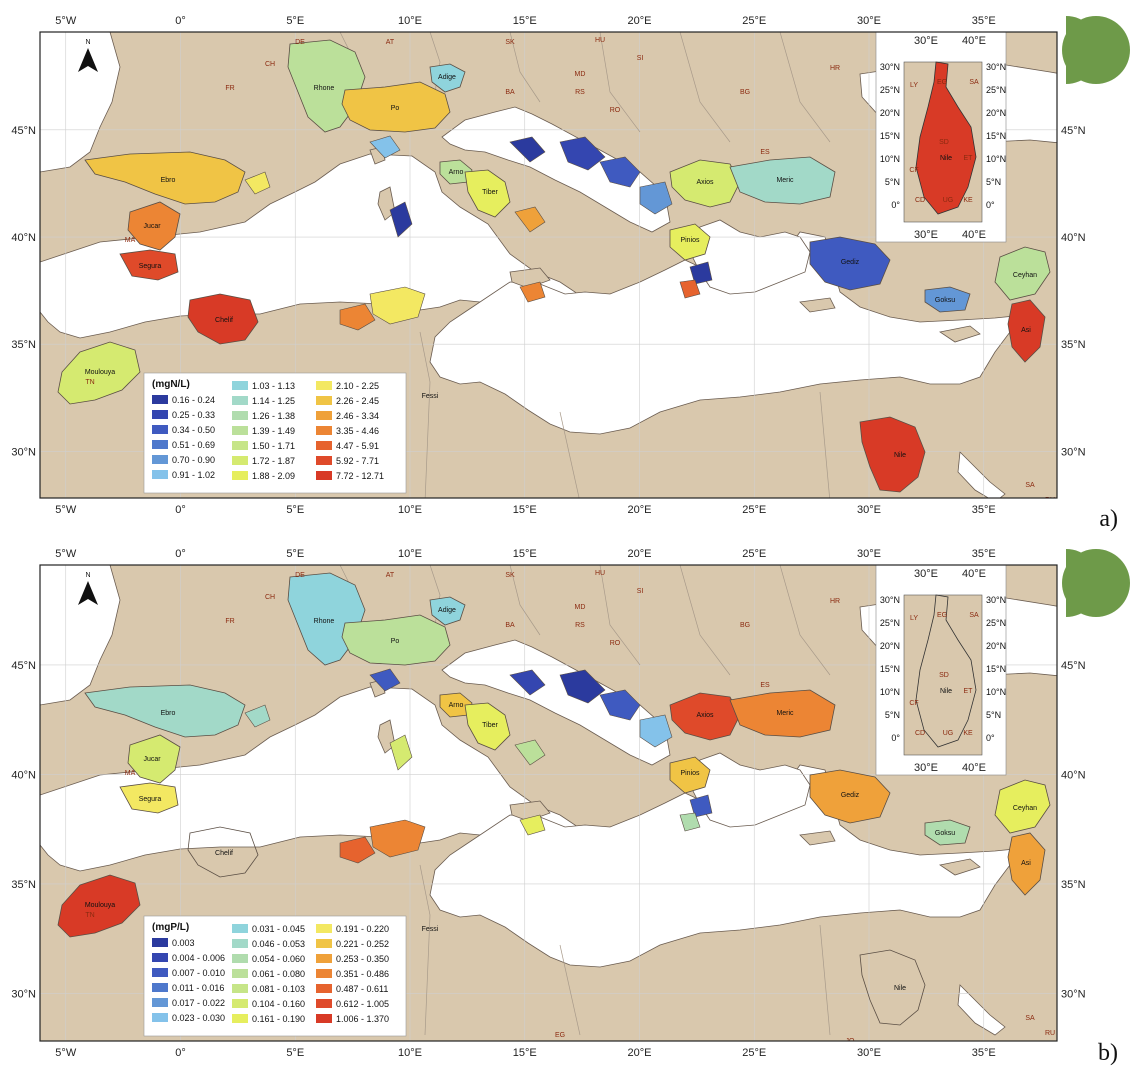 This screenshot has height=1086, width=1132. What do you see at coordinates (273, 461) in the screenshot?
I see `legend-label: 1.72 - 1.87` at bounding box center [273, 461].